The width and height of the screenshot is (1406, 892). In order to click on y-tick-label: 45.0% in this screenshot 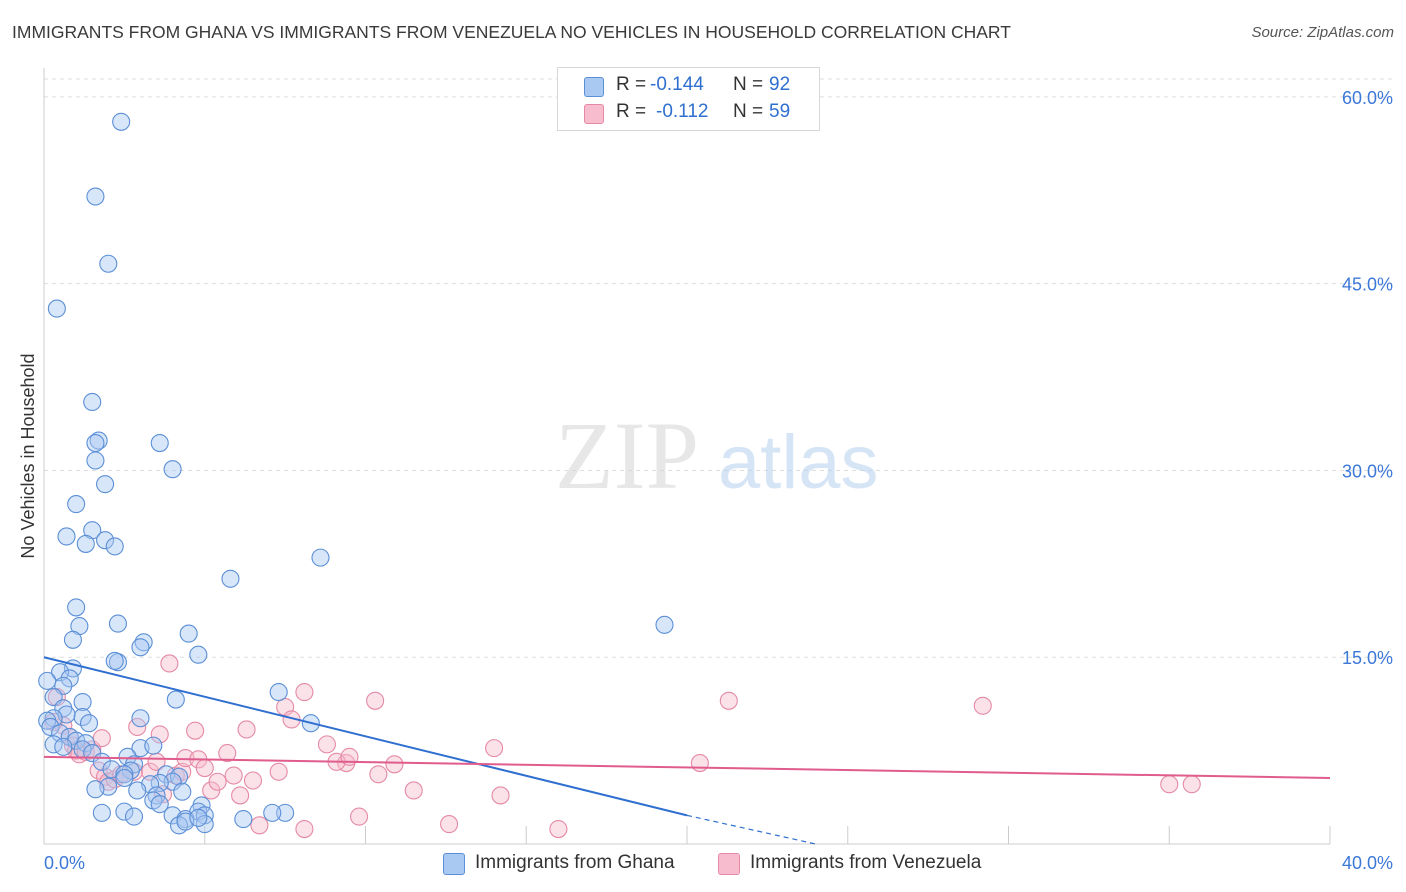, I will do `click(1367, 285)`.